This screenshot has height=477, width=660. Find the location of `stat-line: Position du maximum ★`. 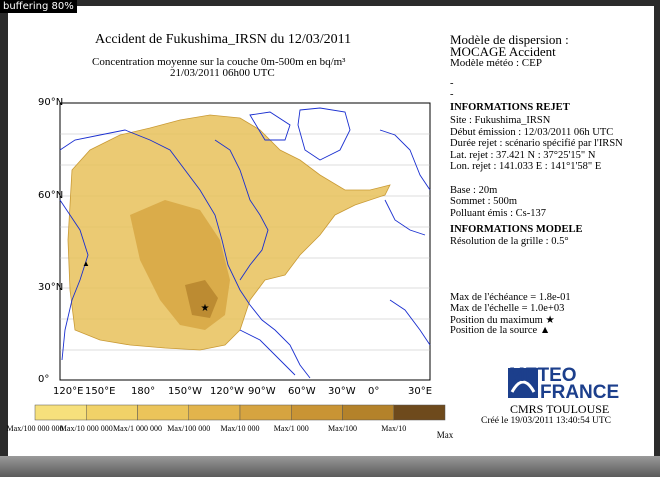

stat-line: Position du maximum ★ is located at coordinates (502, 320).